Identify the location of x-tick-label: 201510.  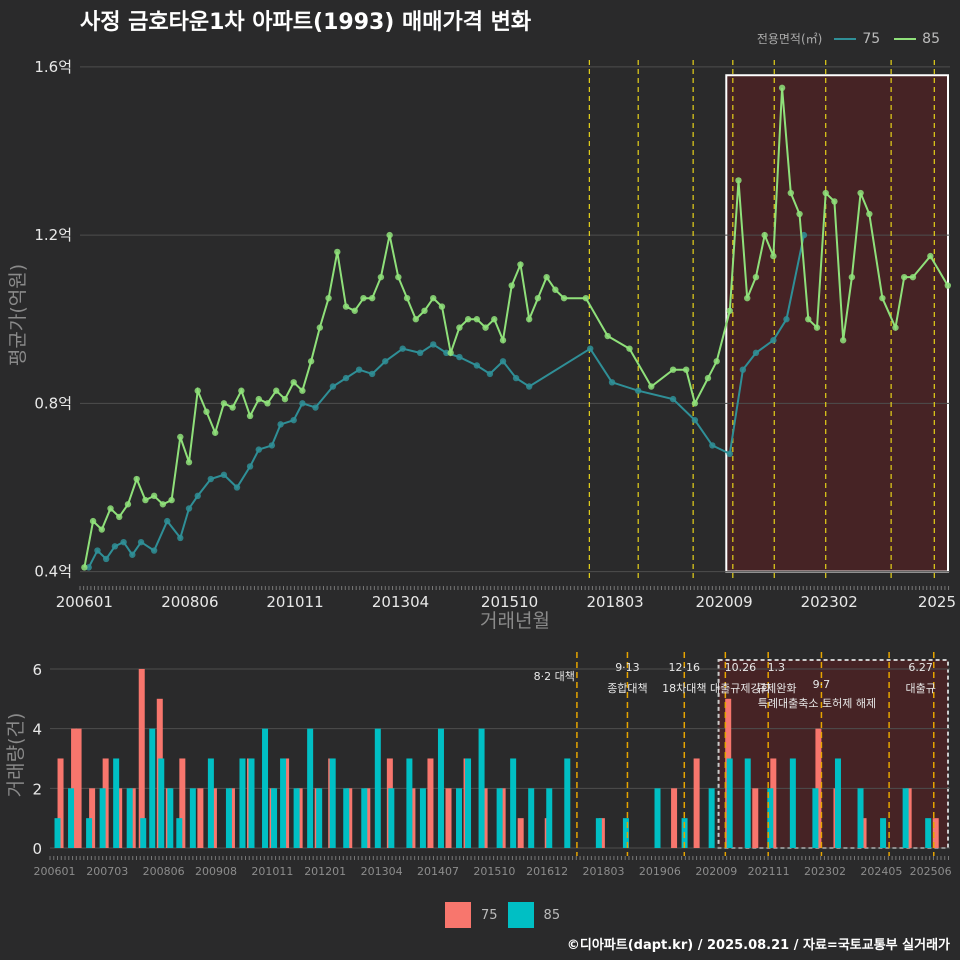
(509, 602).